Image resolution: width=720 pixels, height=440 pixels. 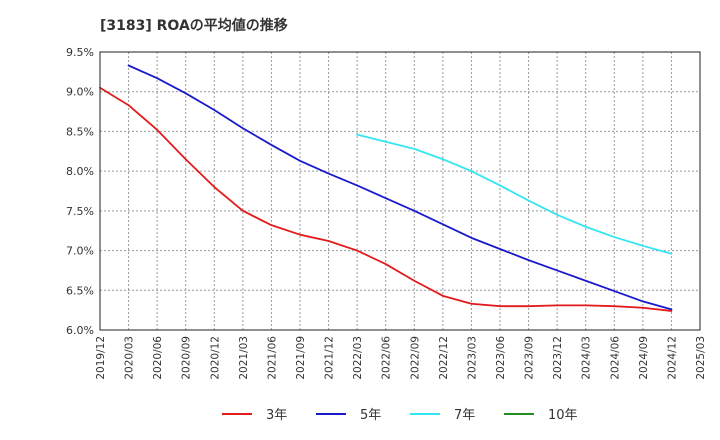 What do you see at coordinates (301, 358) in the screenshot?
I see `x-tick-label: 2021/09` at bounding box center [301, 358].